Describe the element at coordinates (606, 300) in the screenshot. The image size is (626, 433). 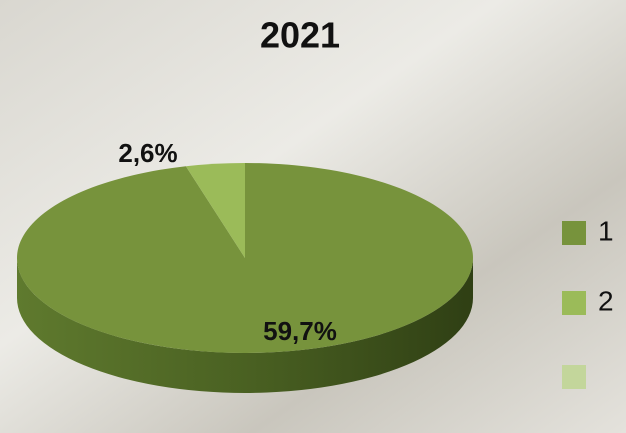
I see `legend-label: 2` at that location.